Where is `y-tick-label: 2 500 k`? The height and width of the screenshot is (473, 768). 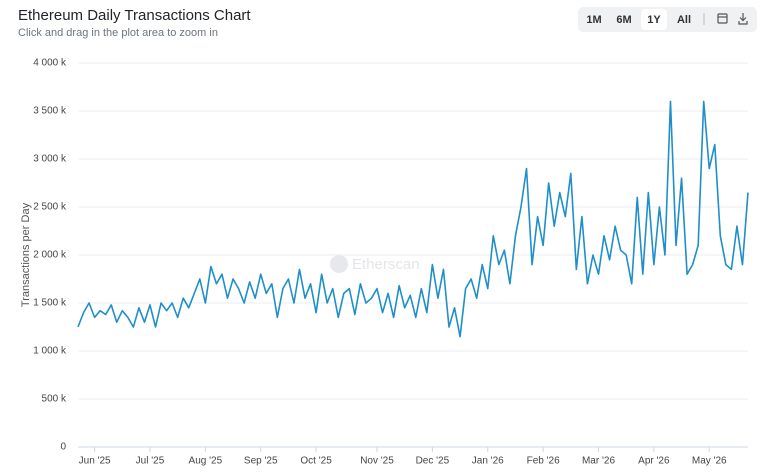 y-tick-label: 2 500 k is located at coordinates (50, 207).